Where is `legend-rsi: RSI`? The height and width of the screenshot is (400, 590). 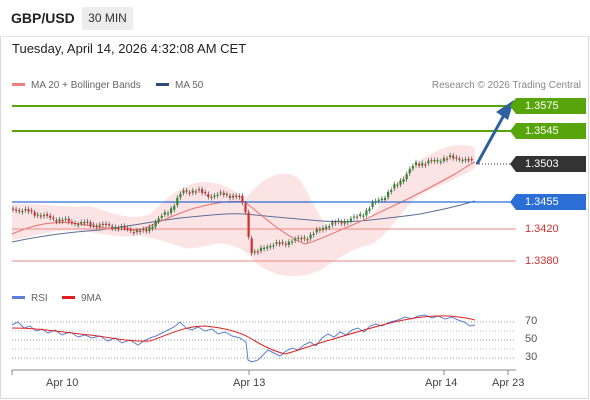 legend-rsi: RSI is located at coordinates (30, 298).